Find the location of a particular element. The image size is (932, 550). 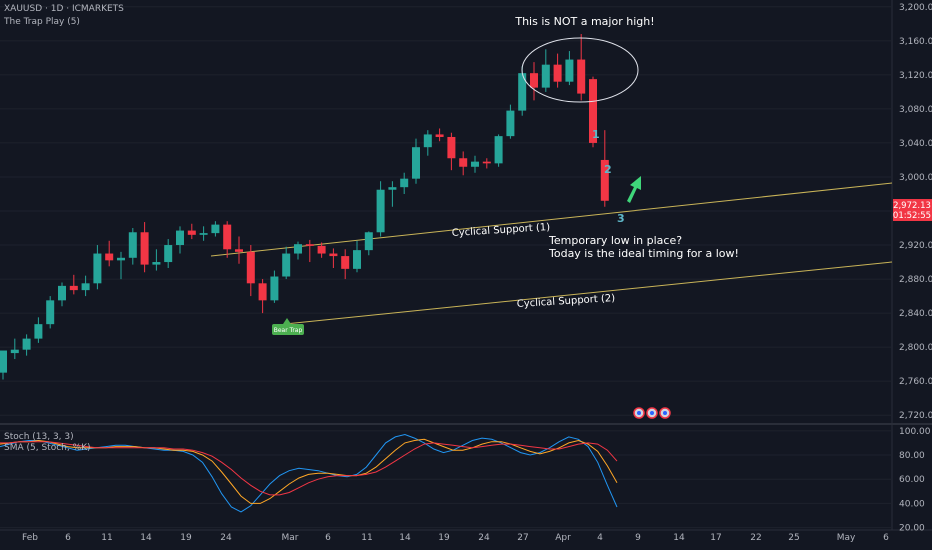

price-tick-label: 2,880.00 is located at coordinates (915, 280).